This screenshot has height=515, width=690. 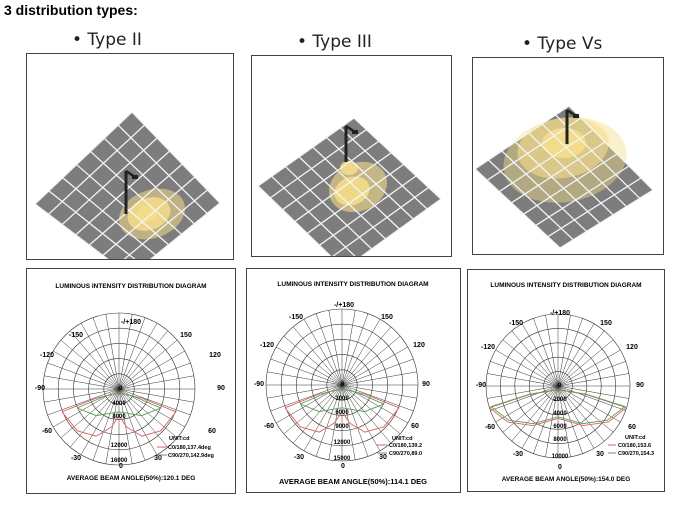 What do you see at coordinates (640, 385) in the screenshot?
I see `angle-label-90: 90` at bounding box center [640, 385].